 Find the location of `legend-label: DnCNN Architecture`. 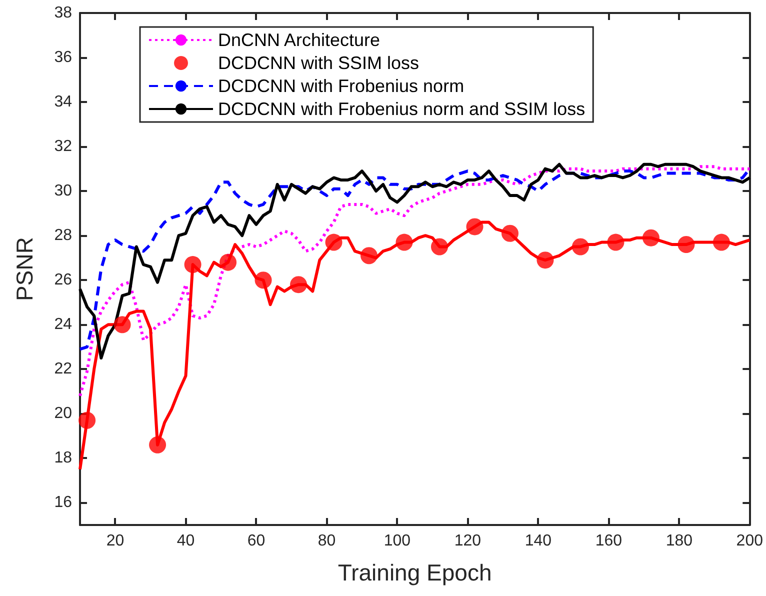

legend-label: DnCNN Architecture is located at coordinates (299, 40).